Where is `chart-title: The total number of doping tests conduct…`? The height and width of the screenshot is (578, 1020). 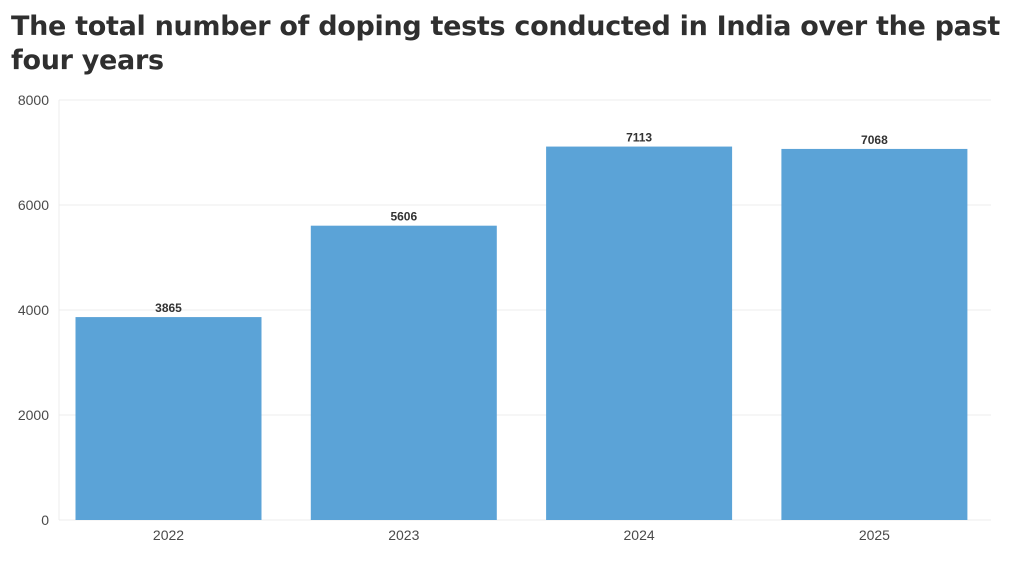
chart-title: The total number of doping tests conduct… is located at coordinates (505, 43).